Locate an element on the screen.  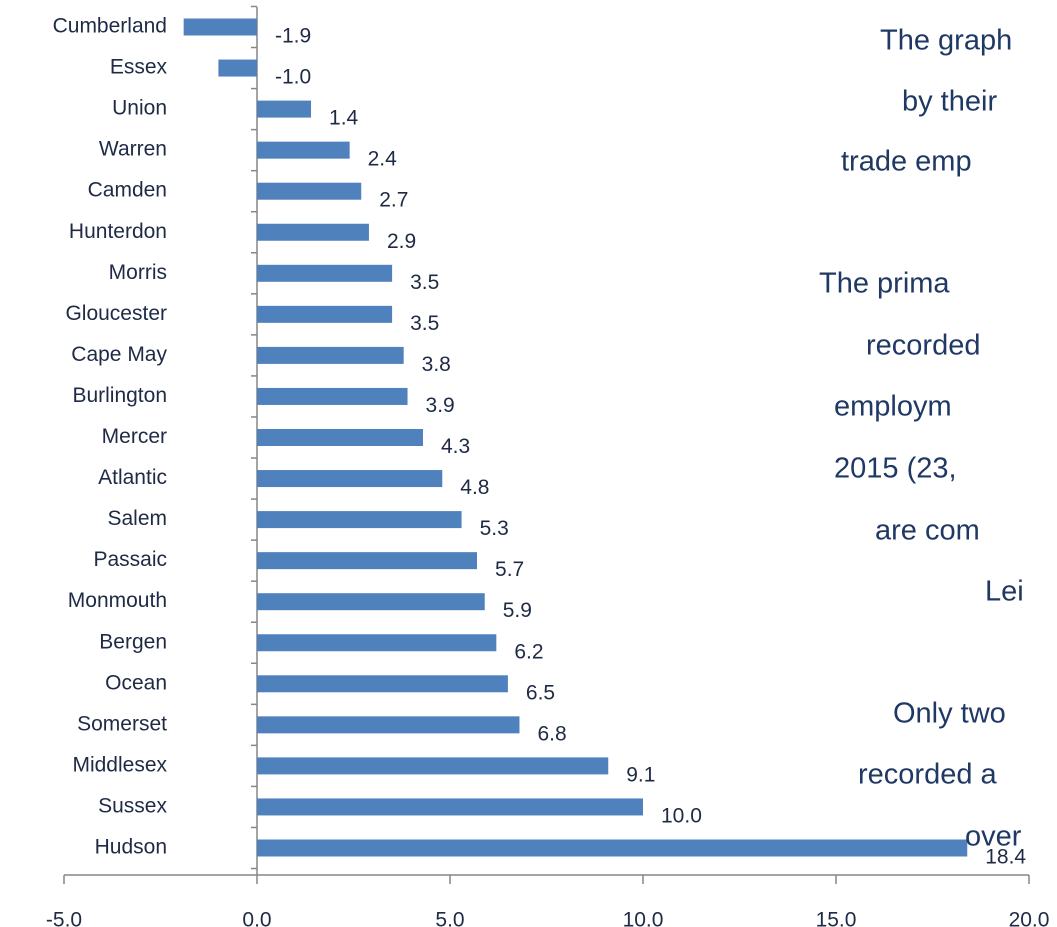
value-label: 5.3 is located at coordinates (494, 528).